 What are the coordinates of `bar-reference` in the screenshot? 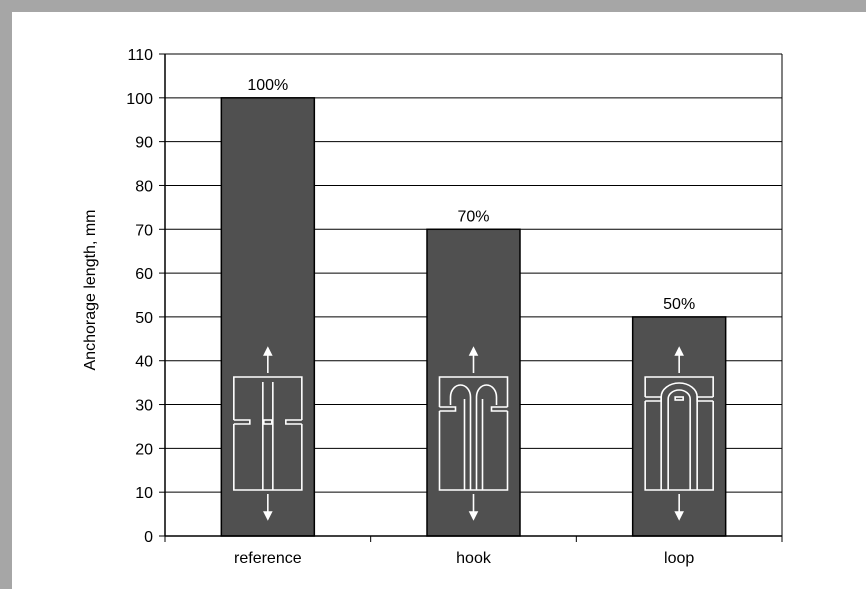 It's located at (268, 317).